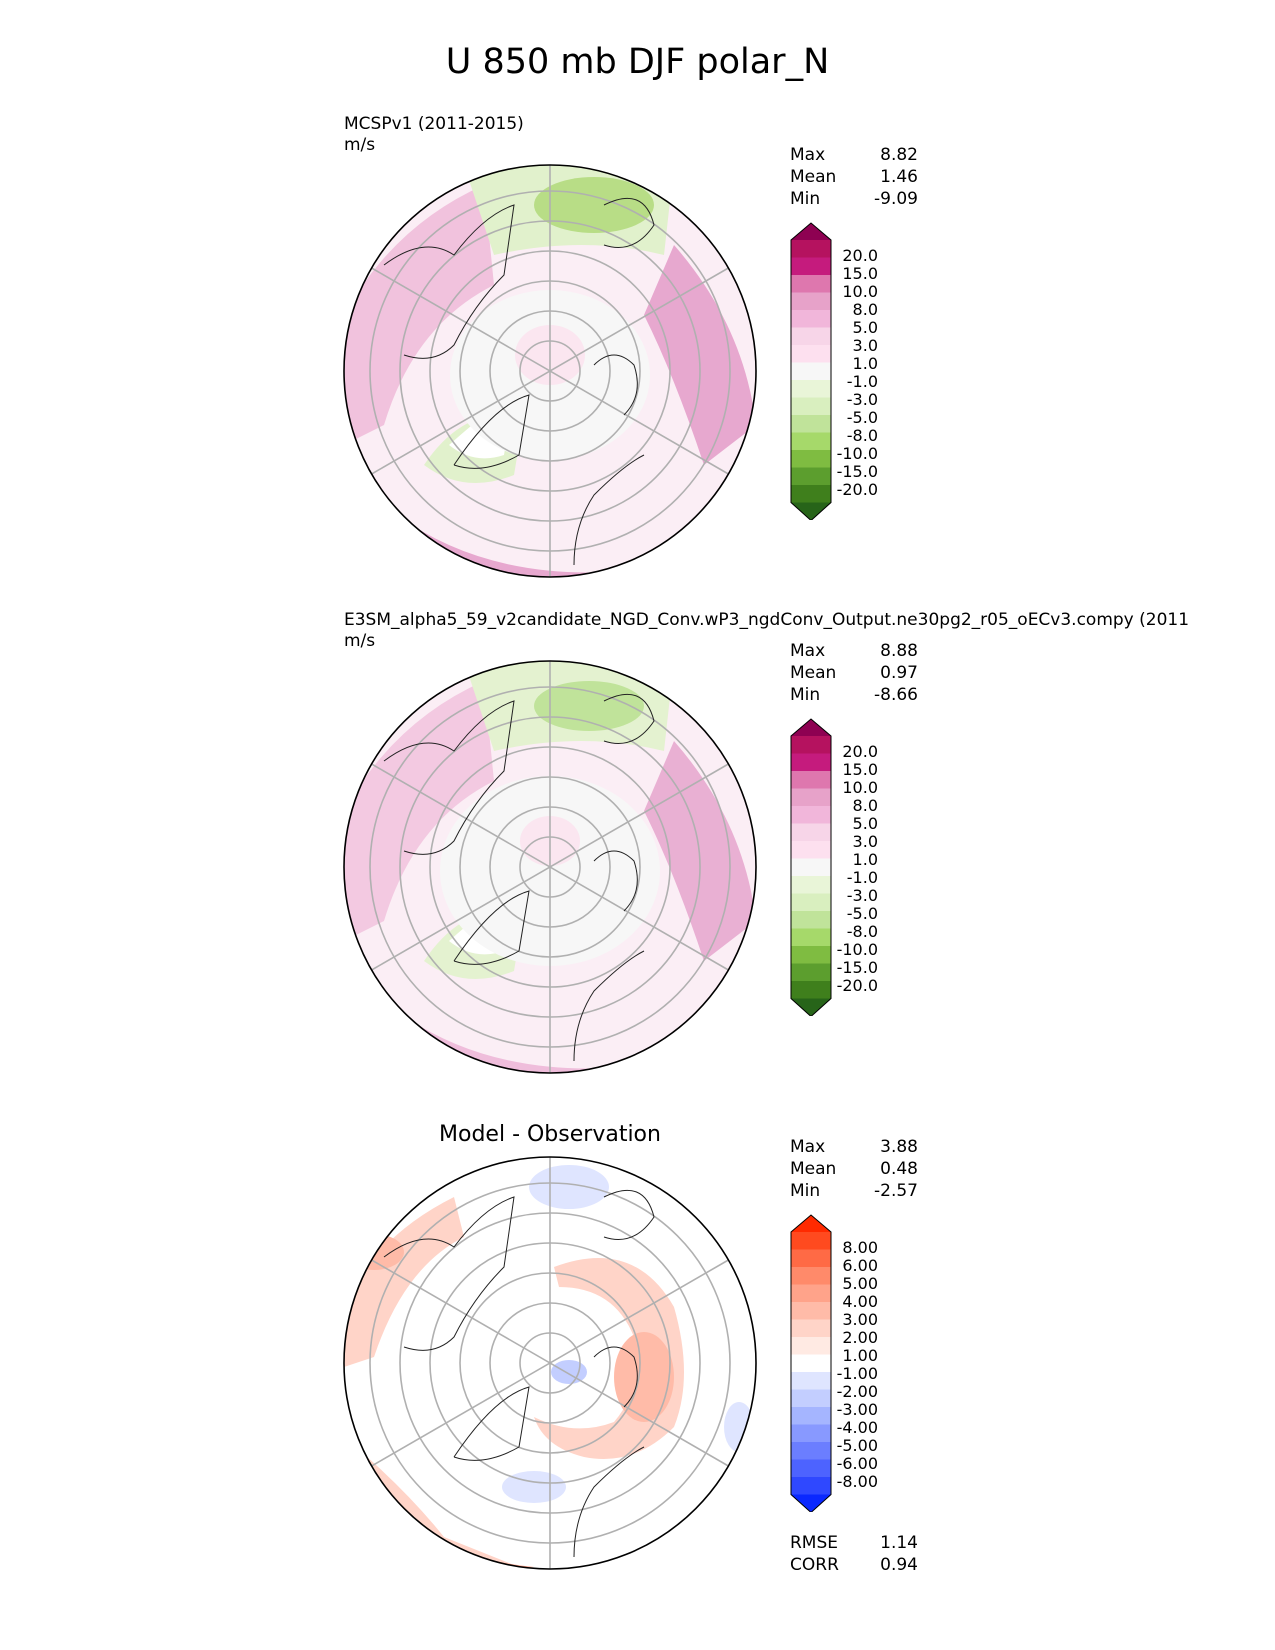  Describe the element at coordinates (854, 673) in the screenshot. I see `stat-mean: Mean 0.97` at that location.